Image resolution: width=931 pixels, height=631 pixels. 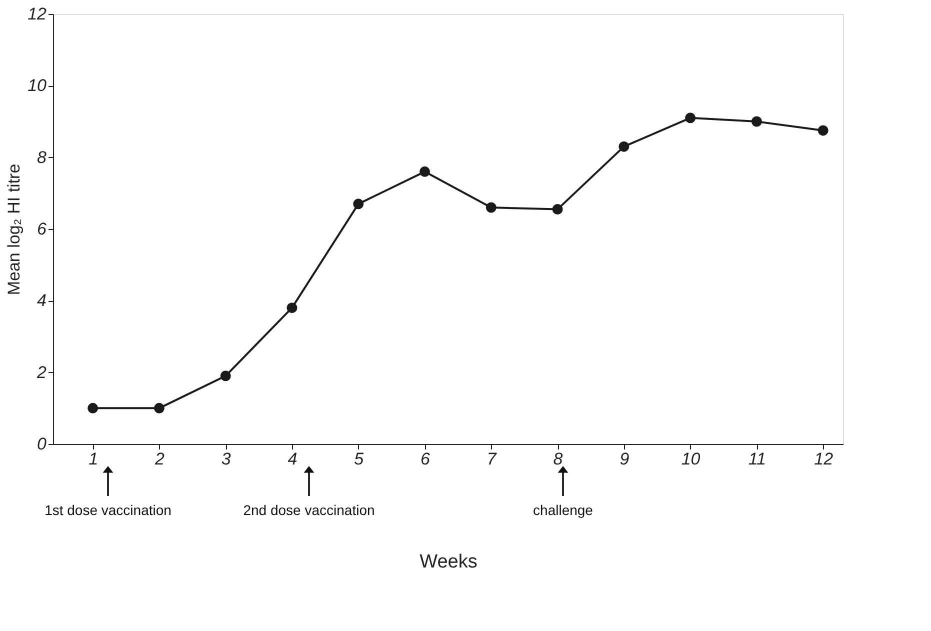 What do you see at coordinates (42, 229) in the screenshot?
I see `y-tick-label: 6` at bounding box center [42, 229].